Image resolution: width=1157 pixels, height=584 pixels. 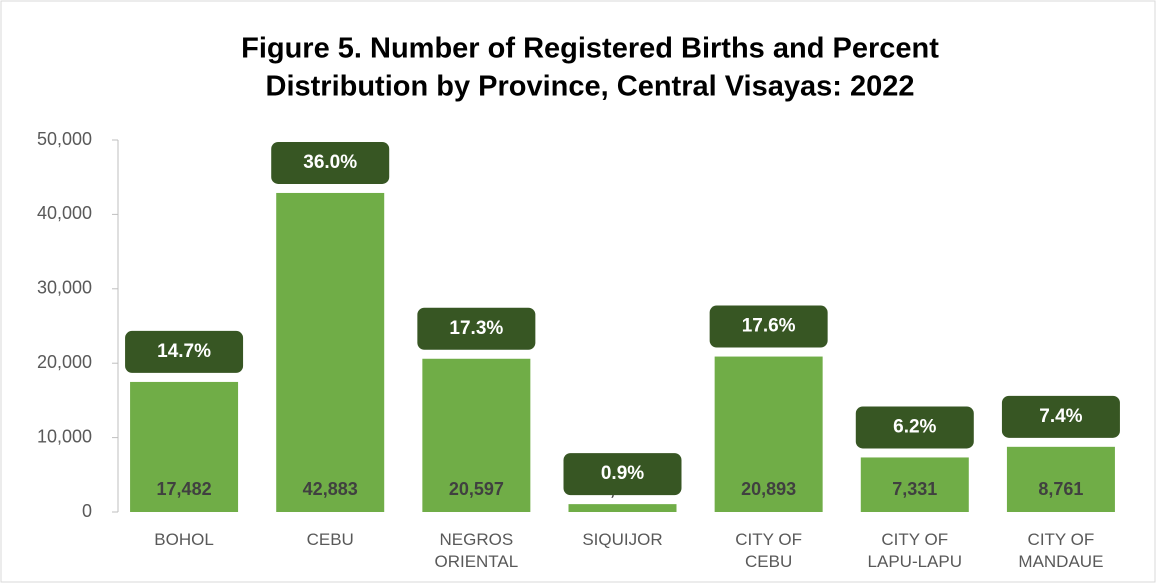 I want to click on x-tick-label: NEGROS ORIENTAL, so click(x=476, y=550).